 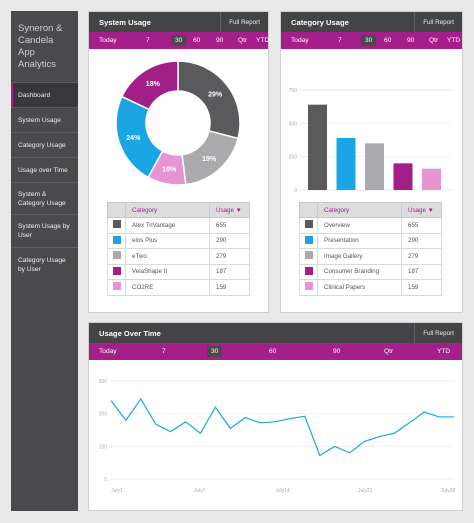 What do you see at coordinates (370, 141) in the screenshot?
I see `category-usage-bar-chart: 750 500 250 0` at bounding box center [370, 141].